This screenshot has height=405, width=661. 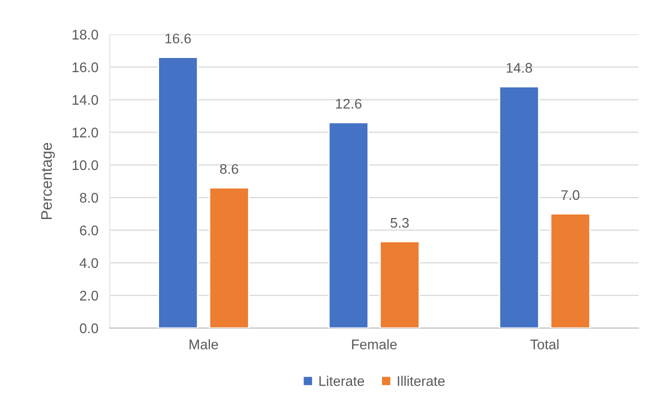 What do you see at coordinates (48, 181) in the screenshot?
I see `y-axis-title: Percentage` at bounding box center [48, 181].